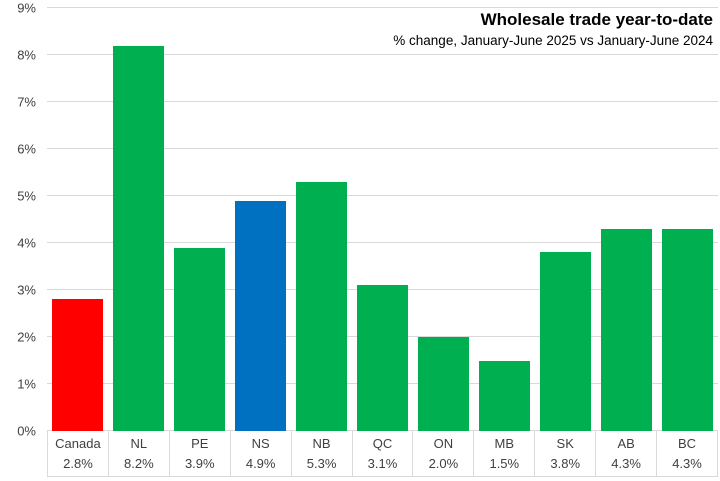 This screenshot has height=481, width=720. Describe the element at coordinates (321, 444) in the screenshot. I see `category-label: NB` at that location.